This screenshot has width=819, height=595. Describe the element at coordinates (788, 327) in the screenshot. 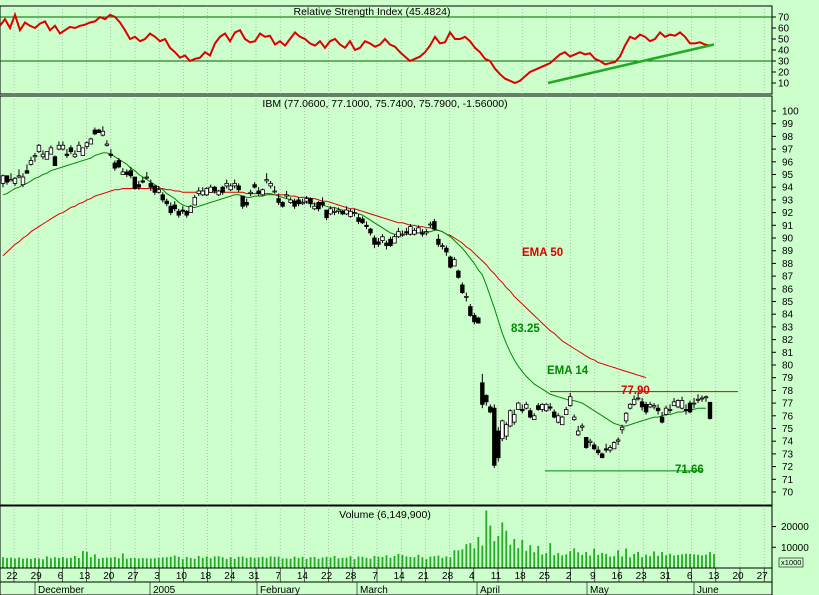

I see `price-tick-label: 83` at that location.